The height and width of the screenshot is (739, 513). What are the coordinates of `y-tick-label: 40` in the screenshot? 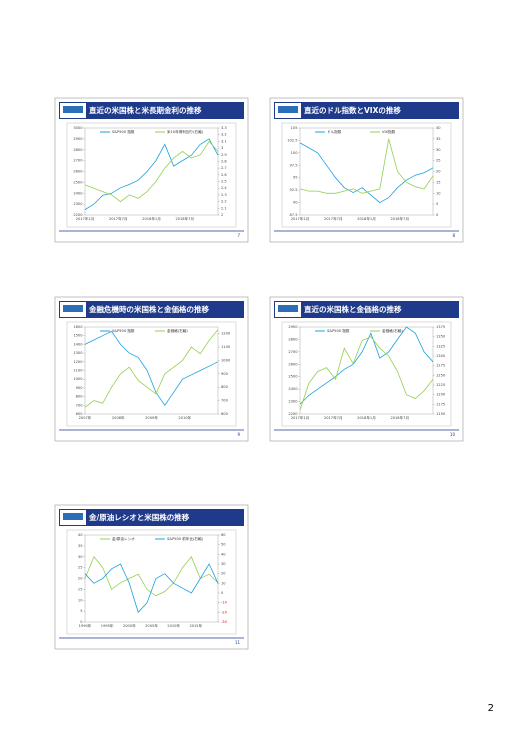 It's located at (80, 535).